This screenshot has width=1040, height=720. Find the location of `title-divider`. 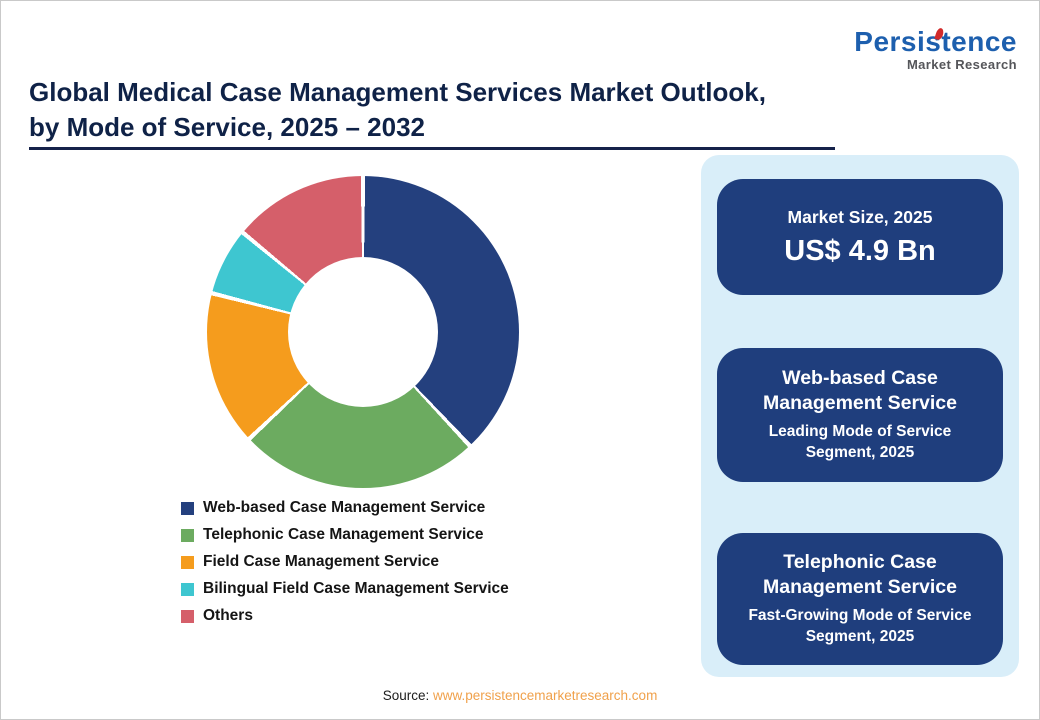

title-divider is located at coordinates (432, 148).